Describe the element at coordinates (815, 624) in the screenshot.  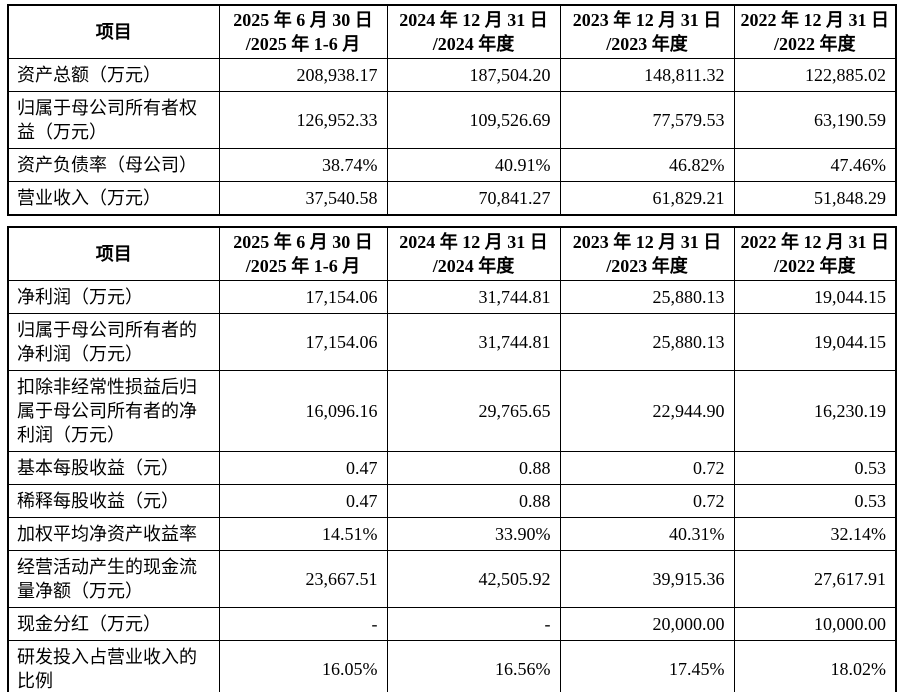
I see `cell-value: 10,000.00` at that location.